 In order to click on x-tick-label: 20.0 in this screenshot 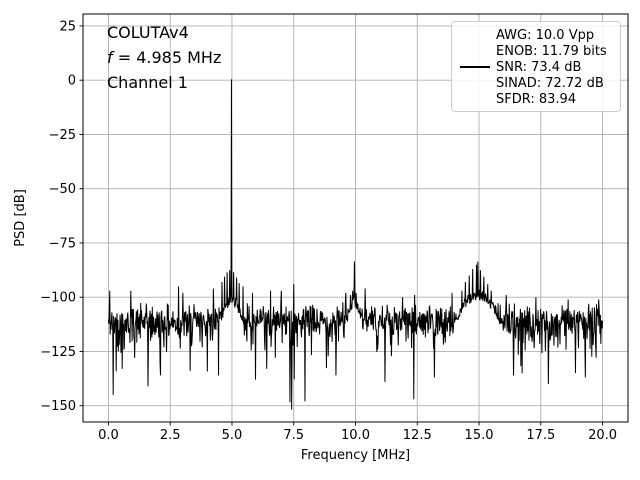, I will do `click(602, 435)`.